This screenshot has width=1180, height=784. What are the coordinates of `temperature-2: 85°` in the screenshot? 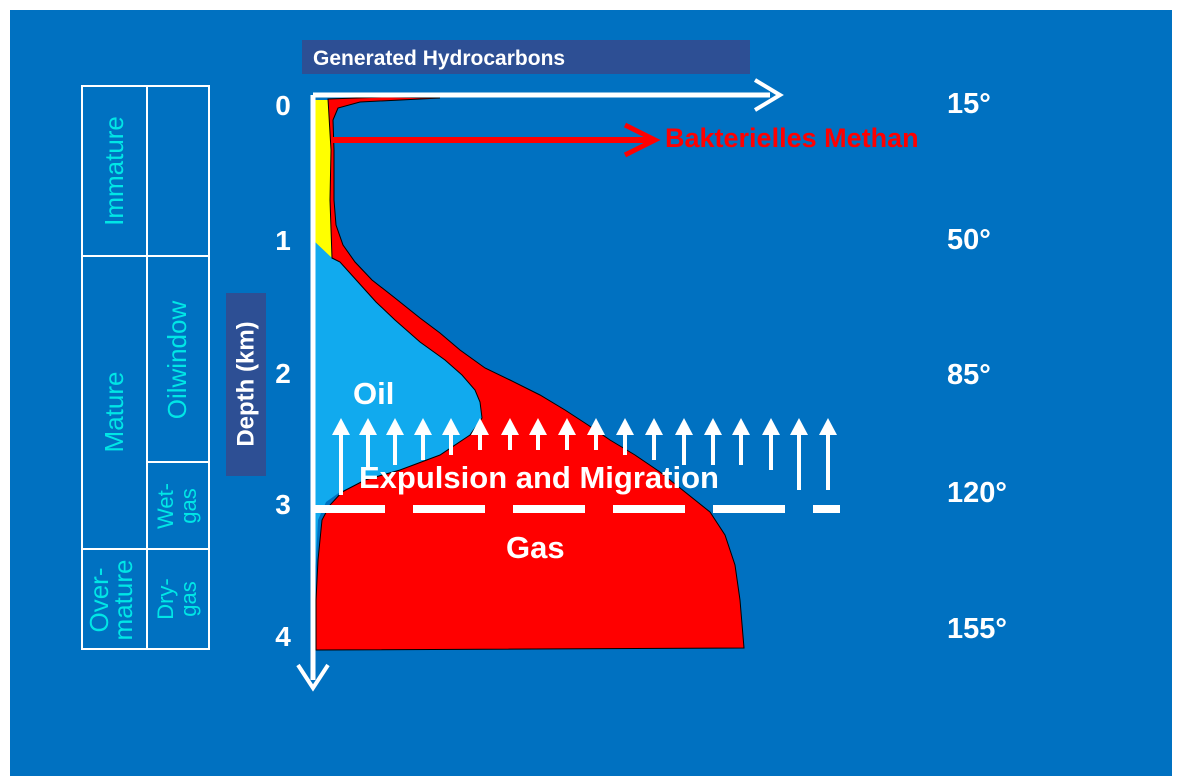 It's located at (969, 375).